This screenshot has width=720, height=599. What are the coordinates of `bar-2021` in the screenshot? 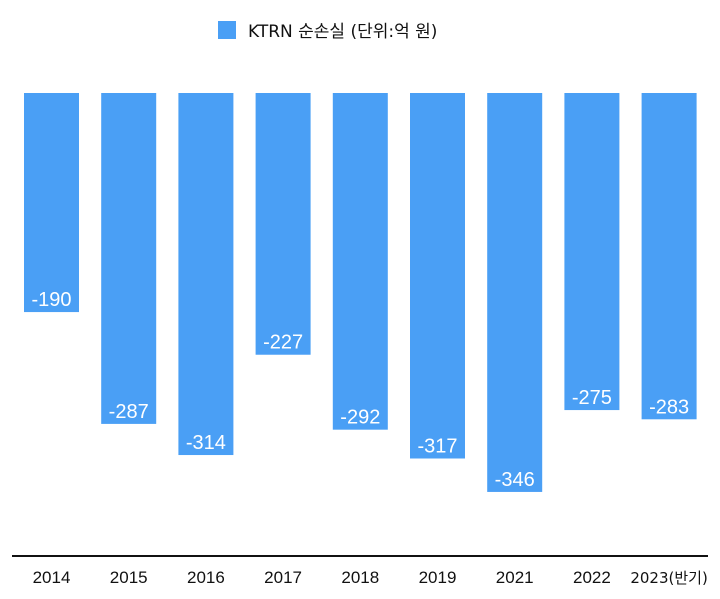 It's located at (515, 292).